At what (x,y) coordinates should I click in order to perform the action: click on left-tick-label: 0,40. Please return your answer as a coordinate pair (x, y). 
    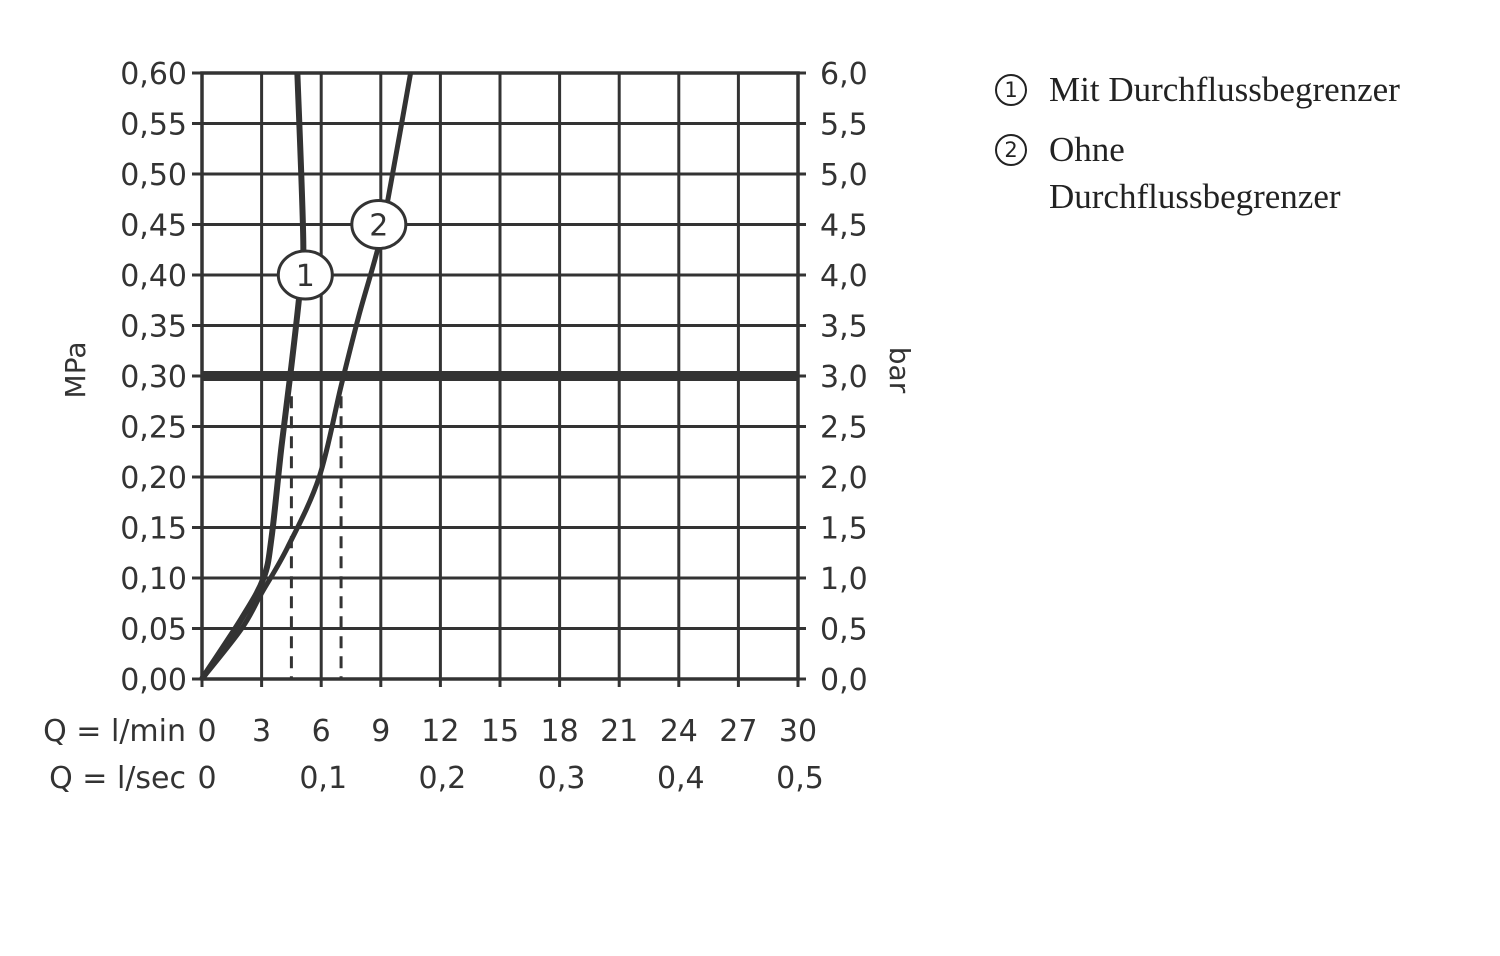
    Looking at the image, I should click on (153, 276).